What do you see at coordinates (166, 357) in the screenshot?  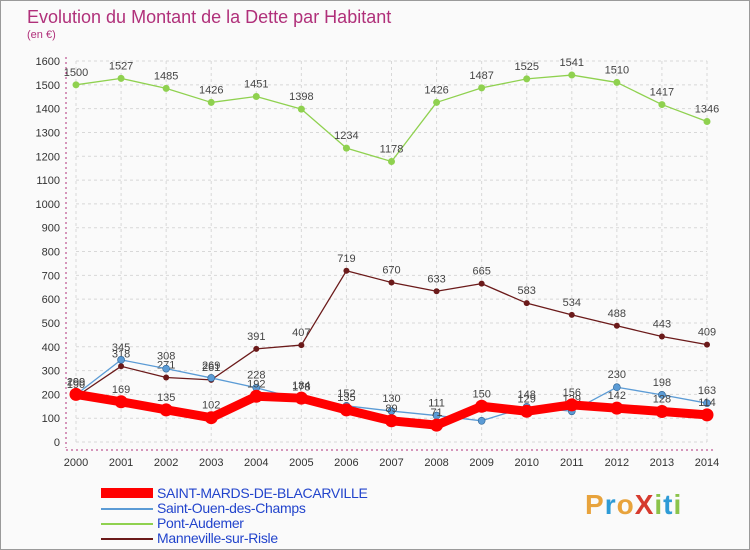 I see `data-label: 308` at bounding box center [166, 357].